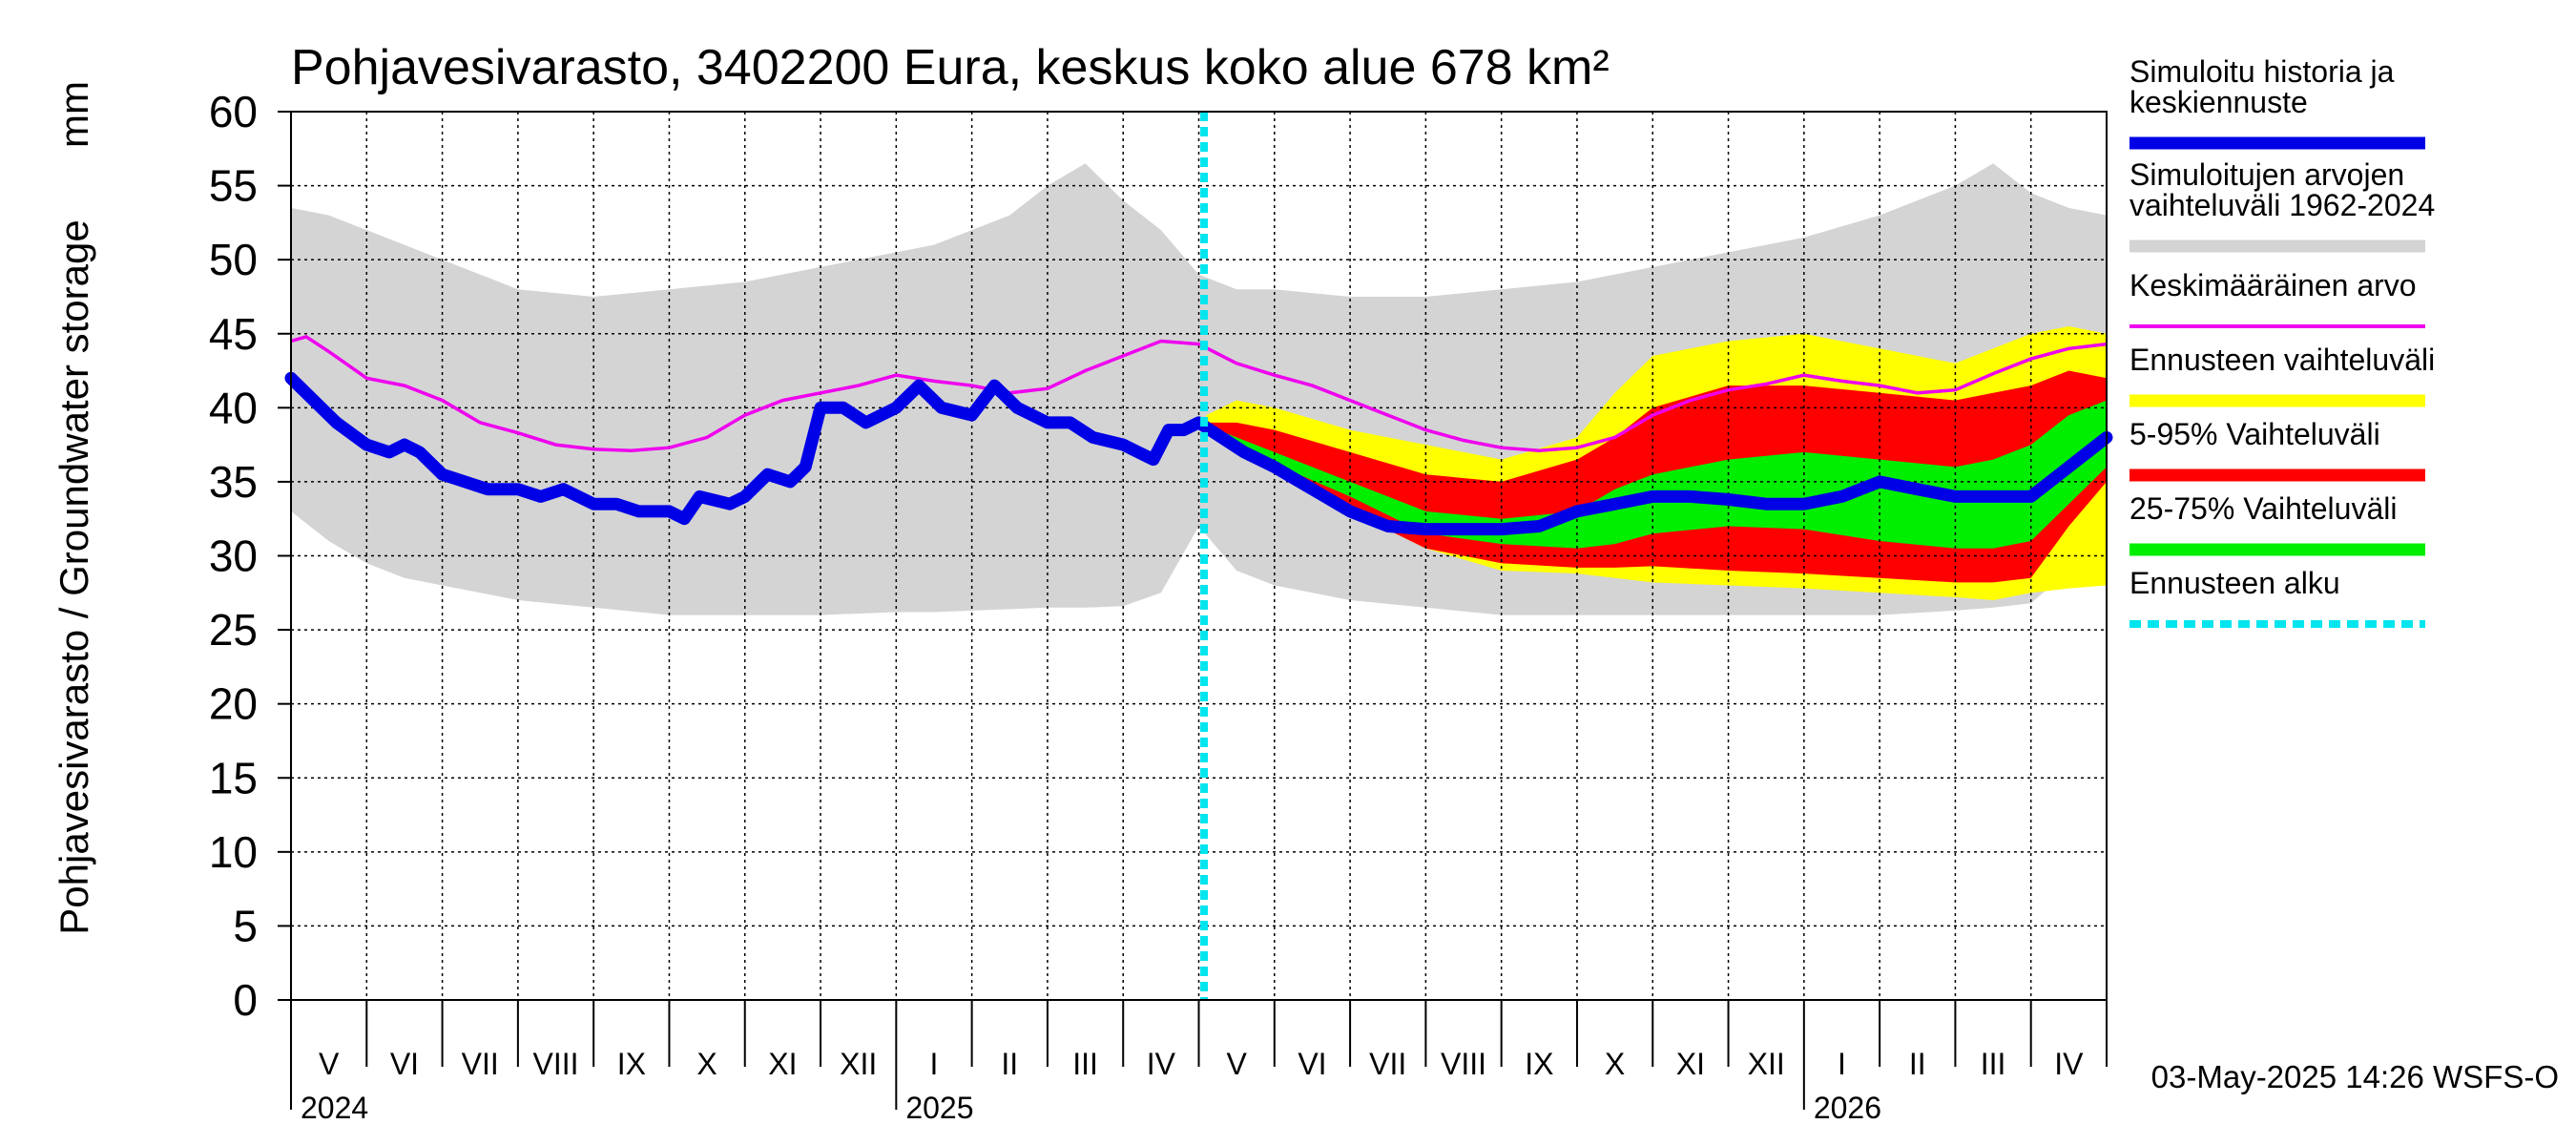 Image resolution: width=2576 pixels, height=1145 pixels. Describe the element at coordinates (2266, 174) in the screenshot. I see `legend-label: Simuloitujen arvojen` at that location.